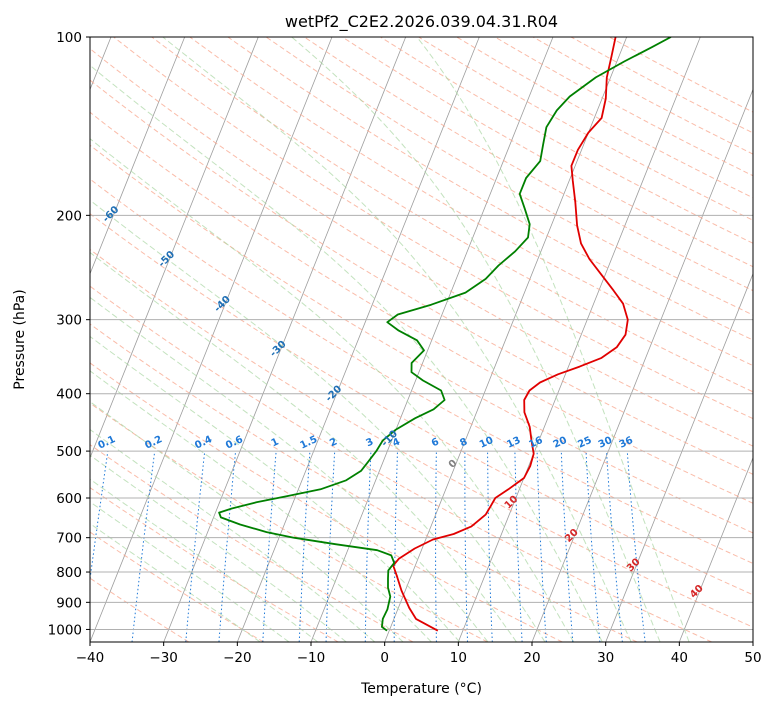 The width and height of the screenshot is (775, 708). I want to click on mixing-ratio-label: 2, so click(333, 442).